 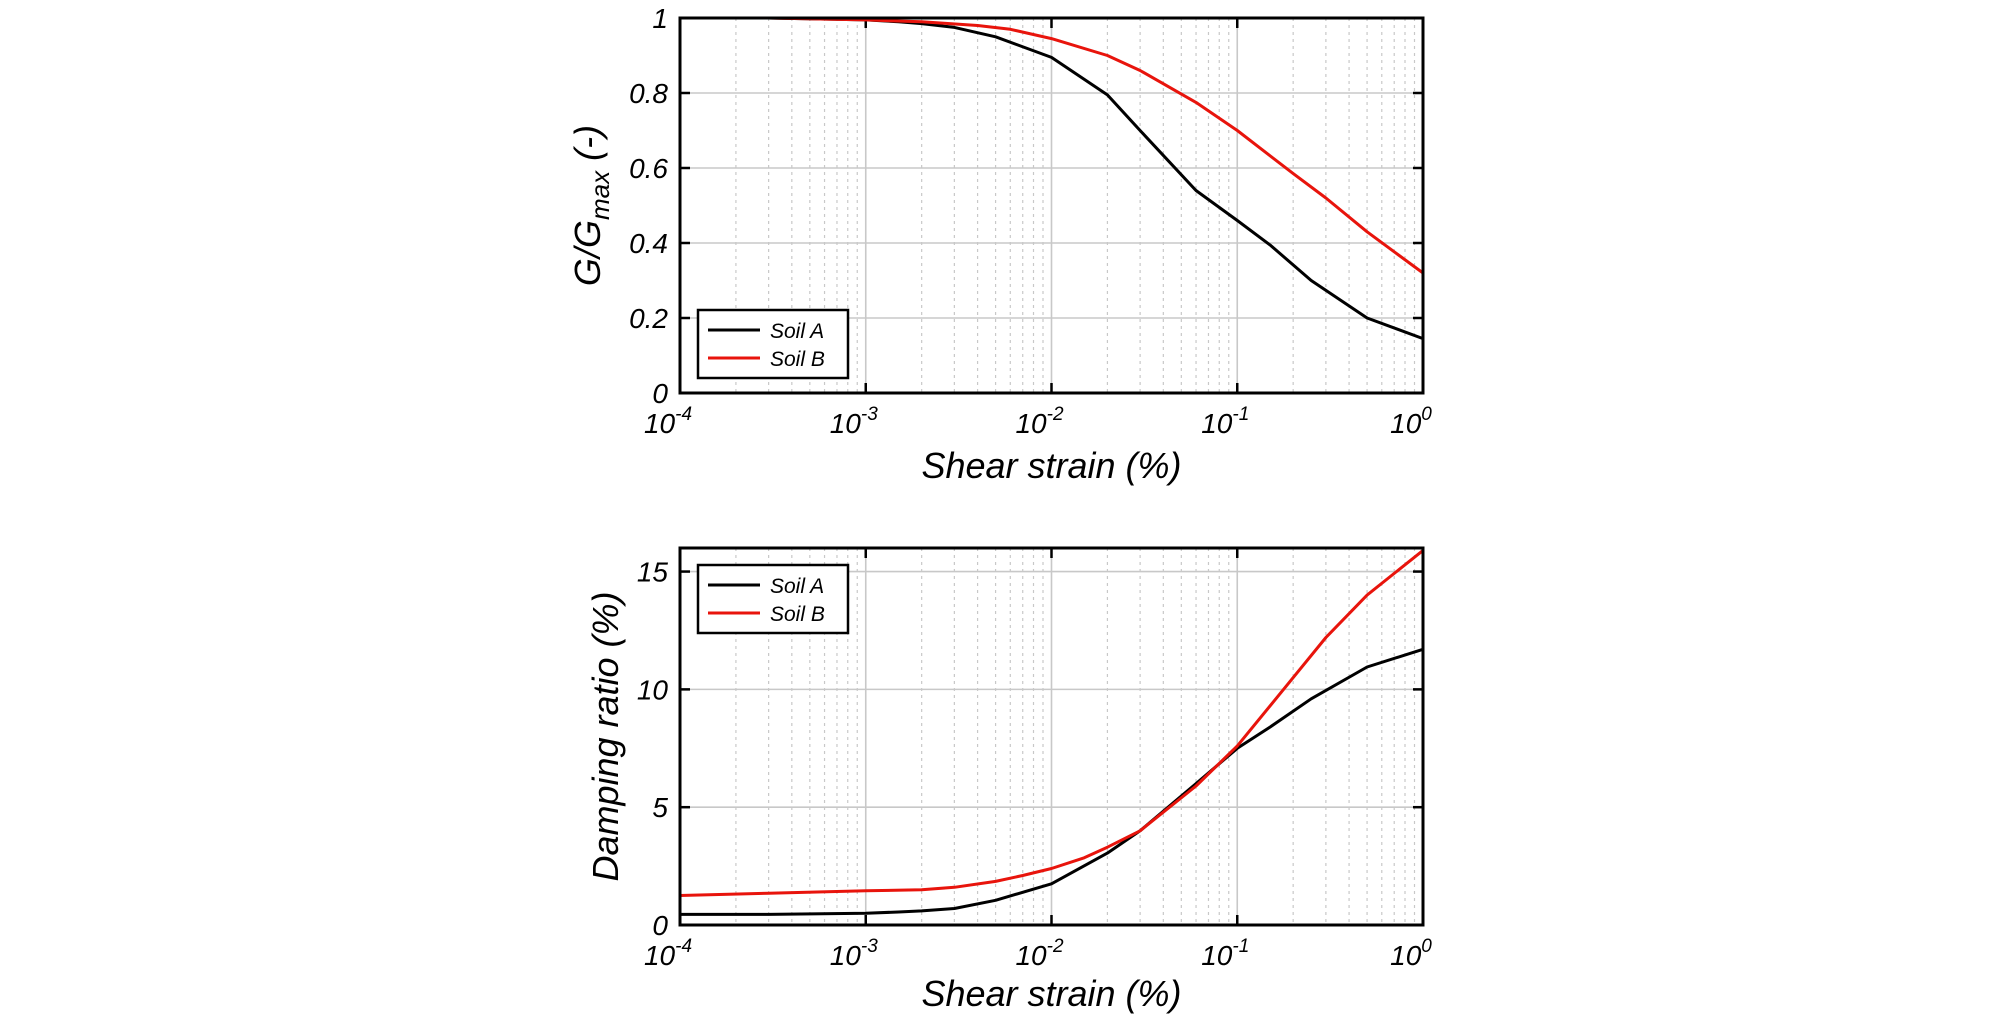 What do you see at coordinates (648, 243) in the screenshot?
I see `y-tick-label: 0.4` at bounding box center [648, 243].